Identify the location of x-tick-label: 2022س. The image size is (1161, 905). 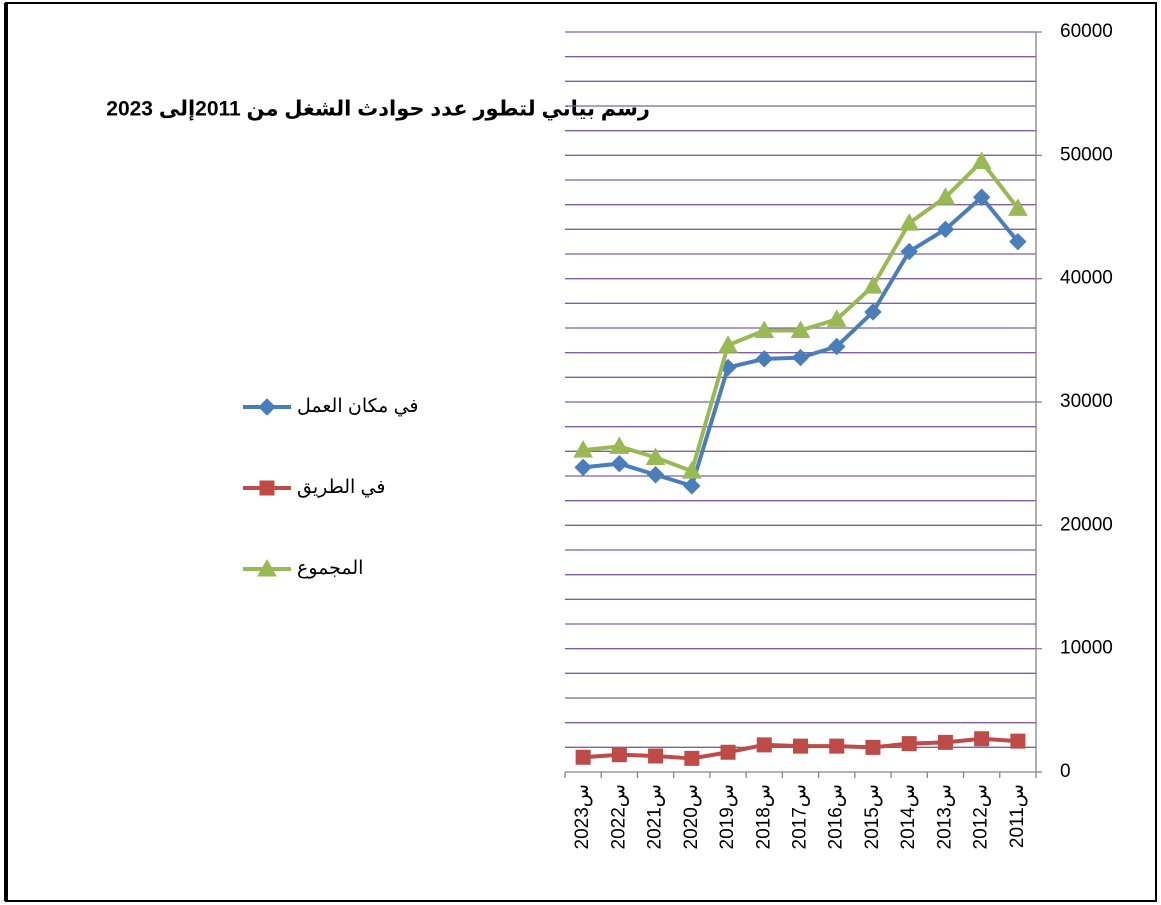
(618, 816).